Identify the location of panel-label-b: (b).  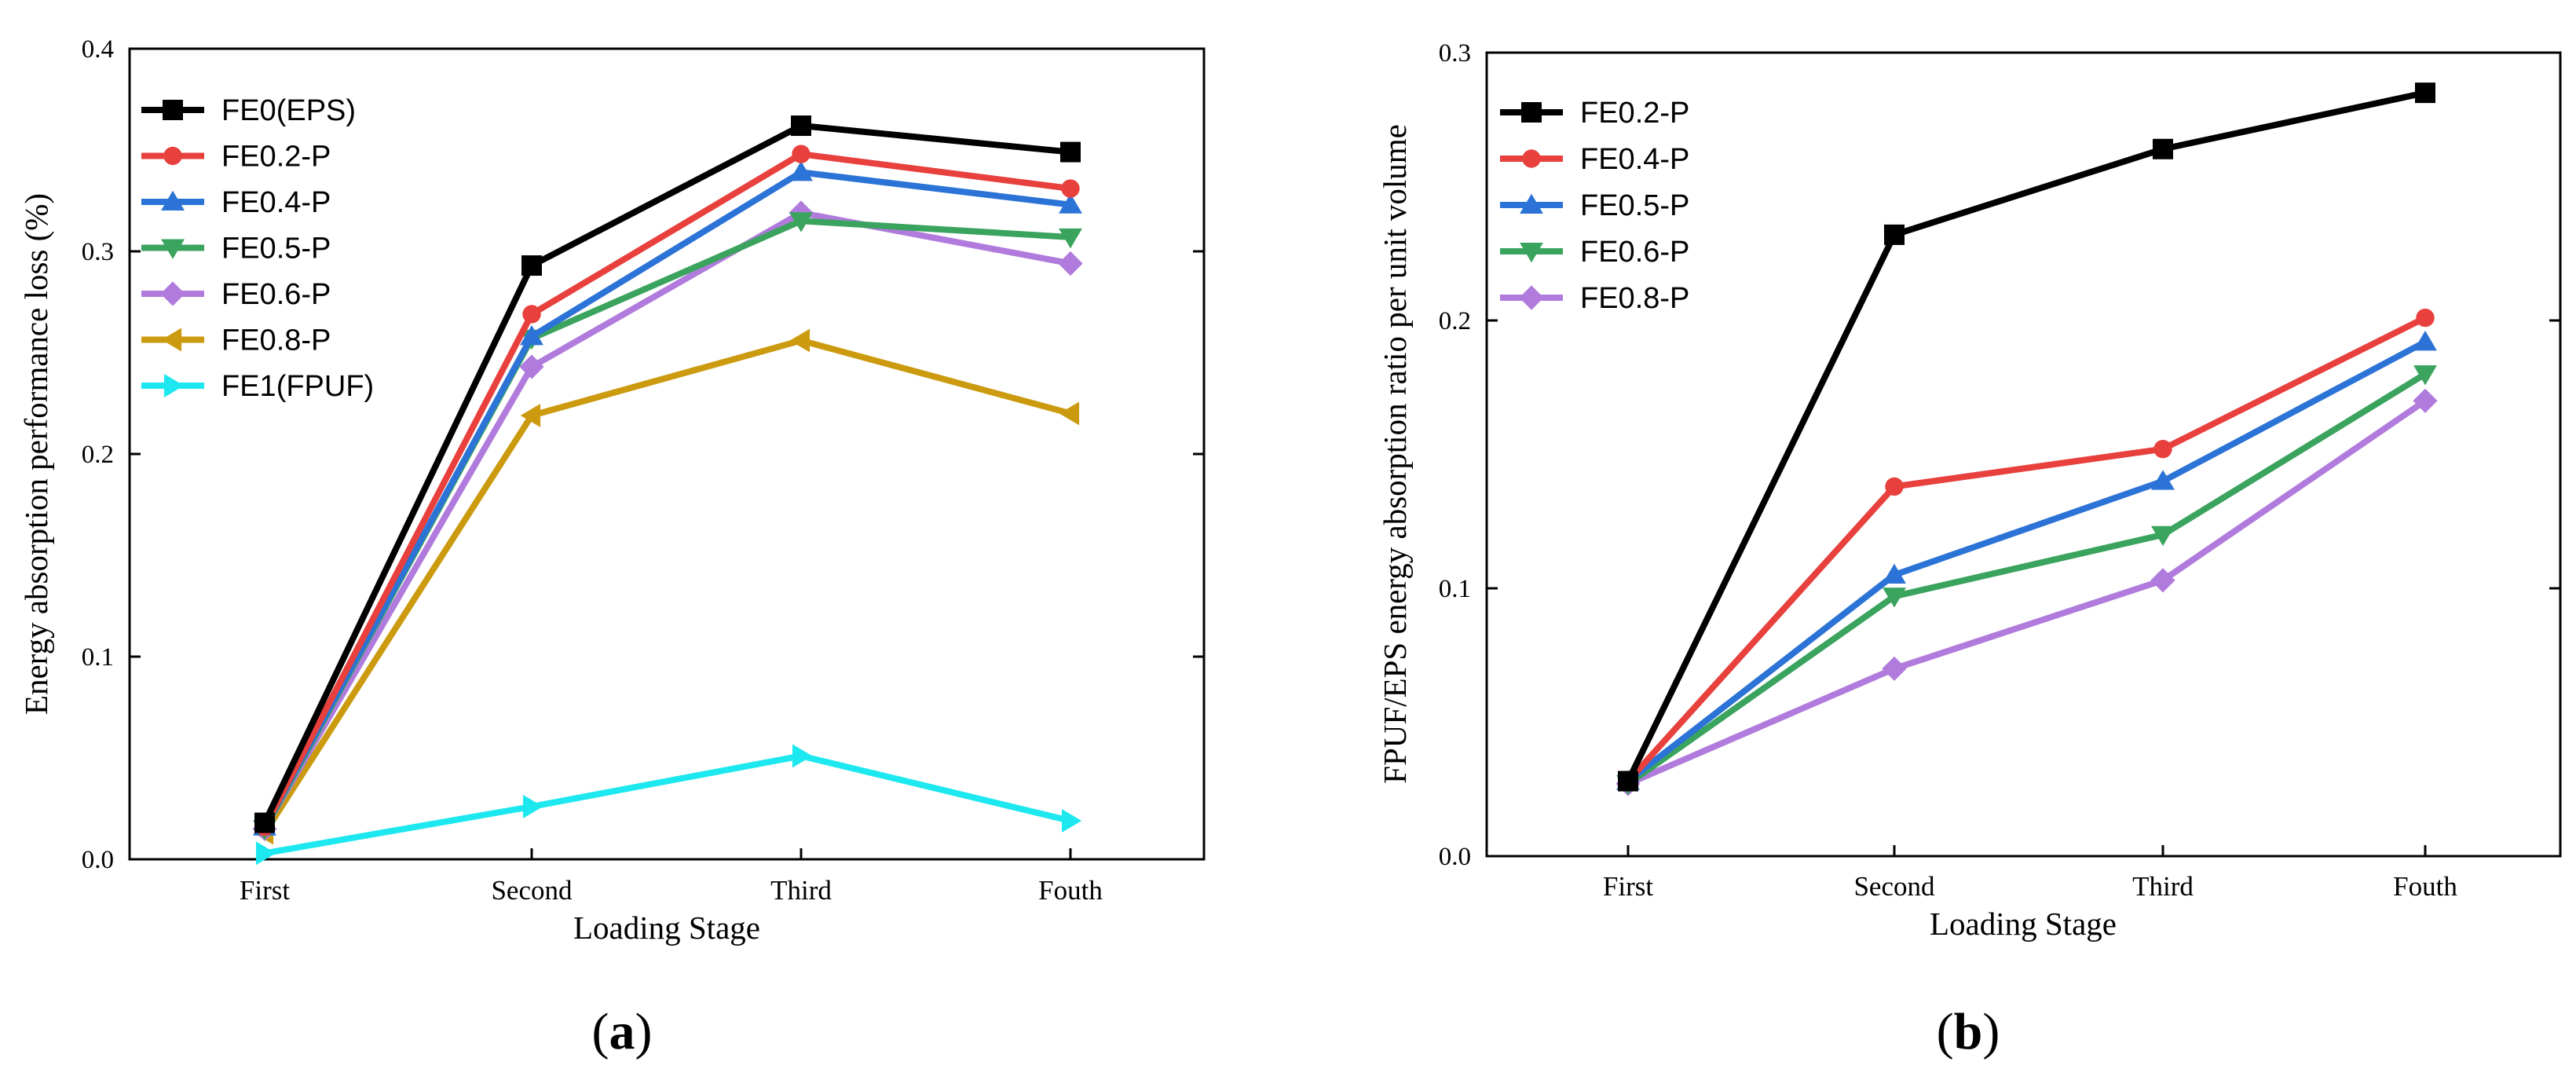
(1969, 1031).